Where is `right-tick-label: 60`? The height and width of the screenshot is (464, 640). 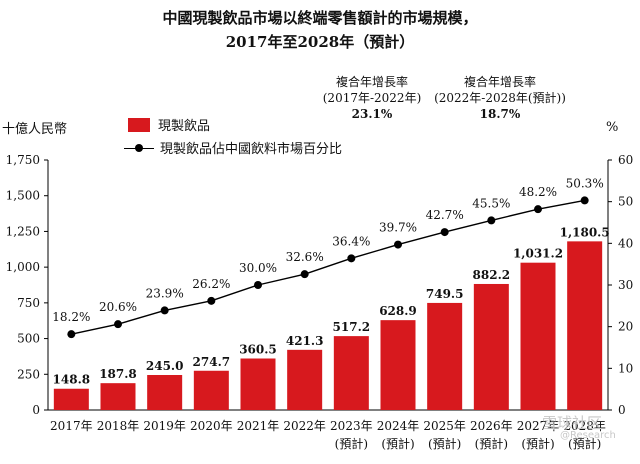
right-tick-label: 60 is located at coordinates (625, 160).